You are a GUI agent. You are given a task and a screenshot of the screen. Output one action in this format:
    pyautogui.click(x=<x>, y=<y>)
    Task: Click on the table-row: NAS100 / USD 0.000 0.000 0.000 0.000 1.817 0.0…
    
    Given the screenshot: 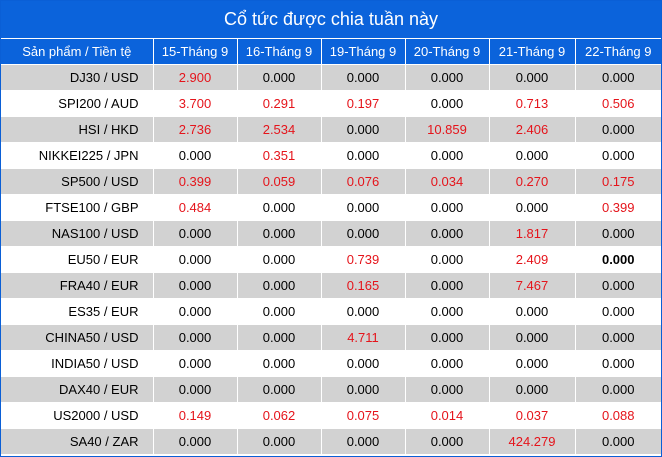 What is the action you would take?
    pyautogui.click(x=331, y=233)
    